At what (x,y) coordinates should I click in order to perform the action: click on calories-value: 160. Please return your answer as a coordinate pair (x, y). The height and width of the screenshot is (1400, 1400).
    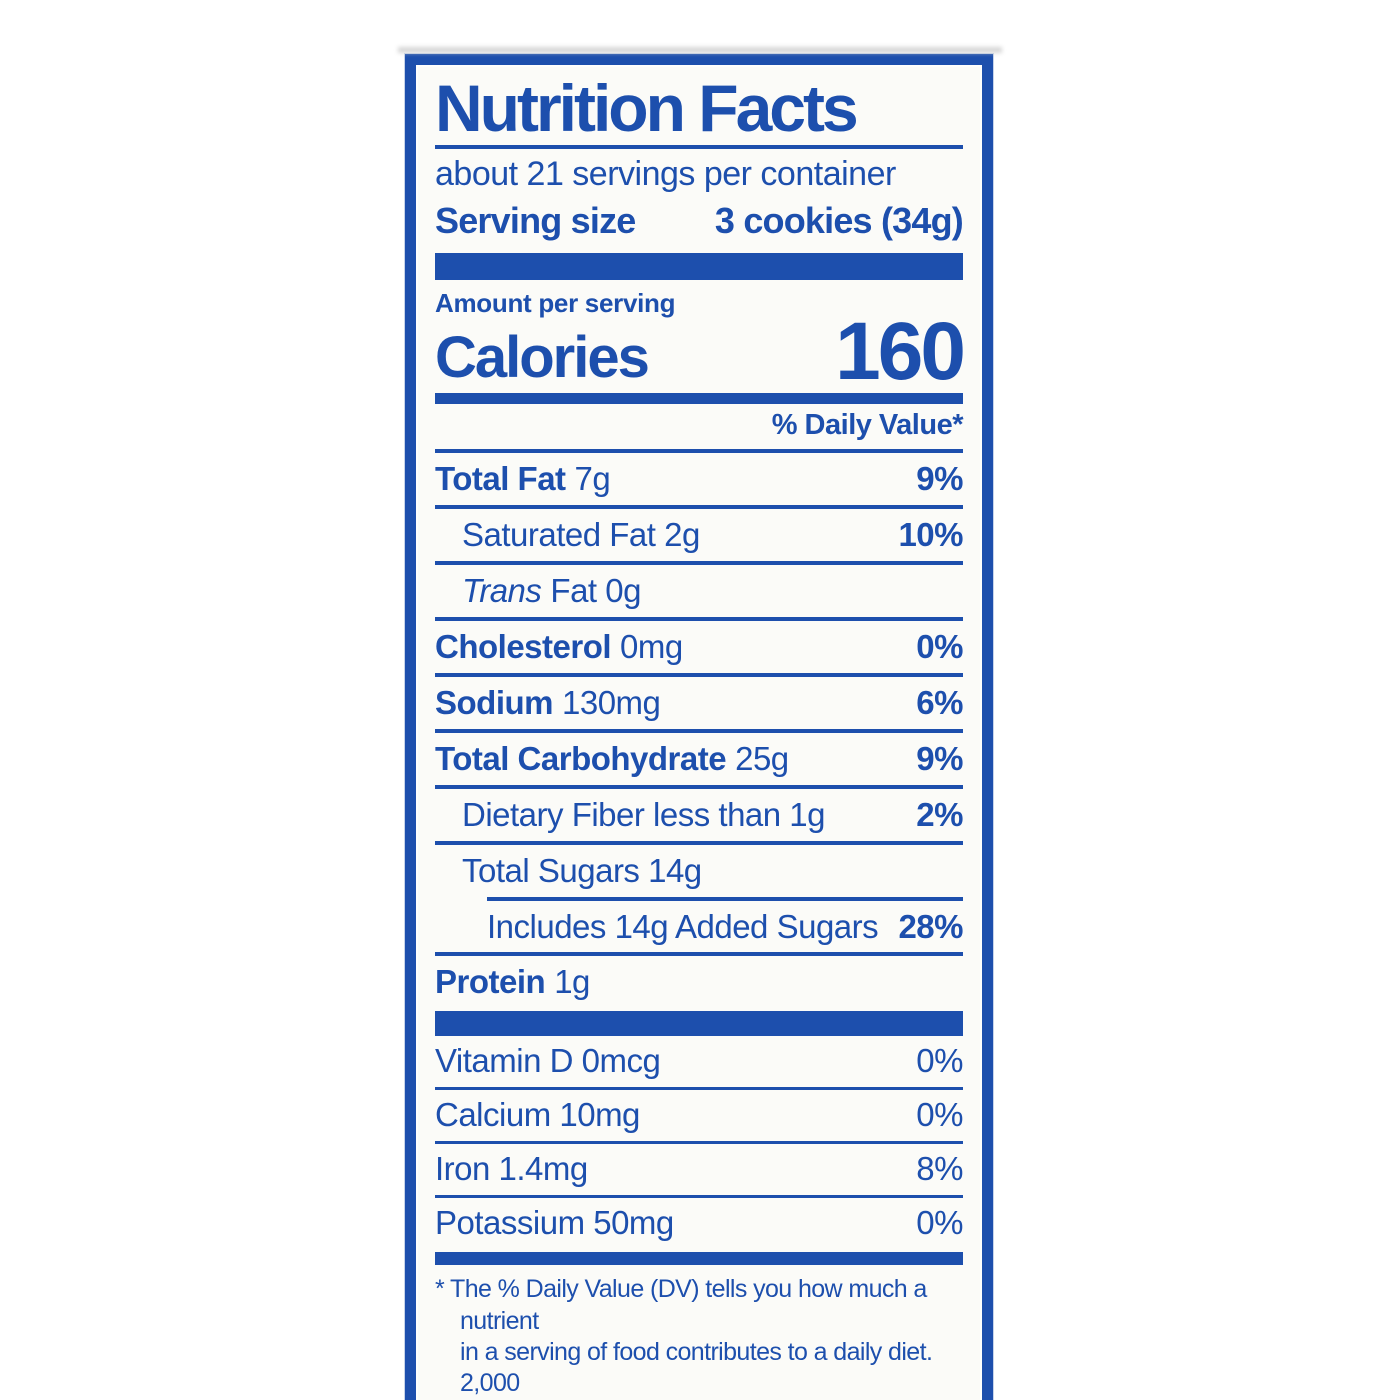
    Looking at the image, I should click on (900, 351).